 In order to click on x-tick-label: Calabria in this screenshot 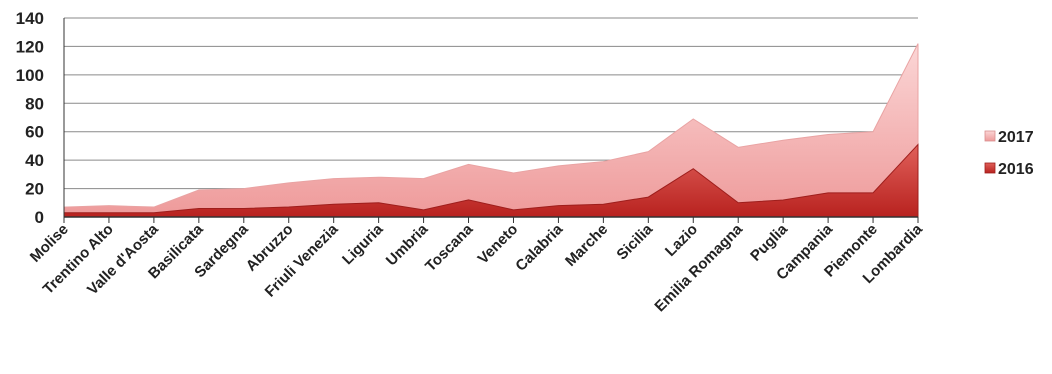, I will do `click(539, 247)`.